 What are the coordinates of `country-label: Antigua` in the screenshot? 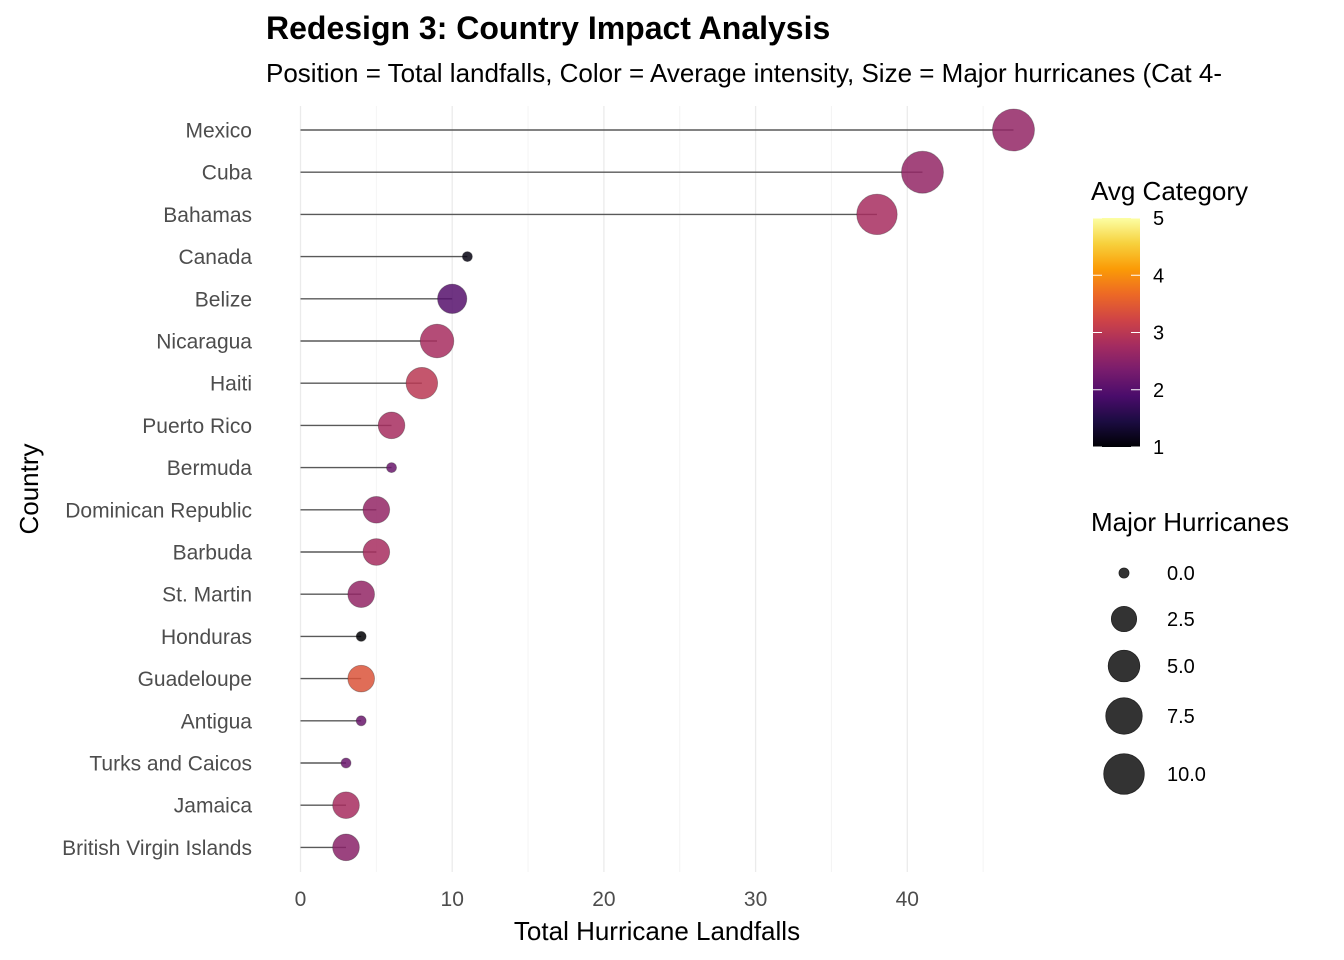 It's located at (217, 721).